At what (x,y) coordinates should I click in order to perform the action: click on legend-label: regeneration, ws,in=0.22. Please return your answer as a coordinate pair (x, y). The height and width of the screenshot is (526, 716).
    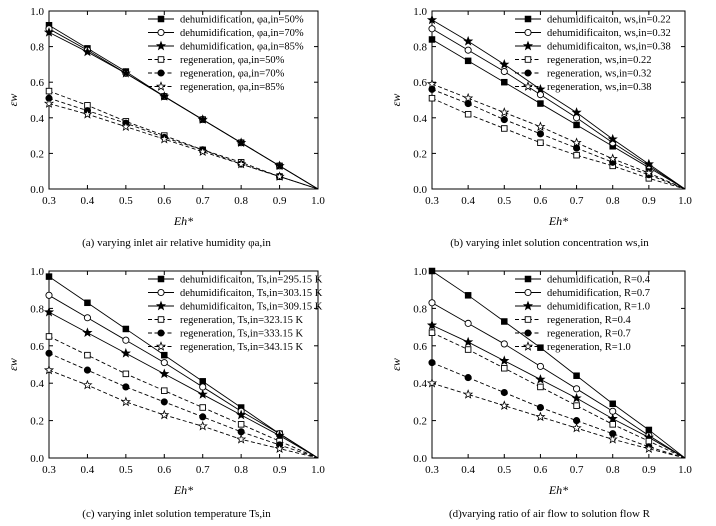
    Looking at the image, I should click on (599, 60).